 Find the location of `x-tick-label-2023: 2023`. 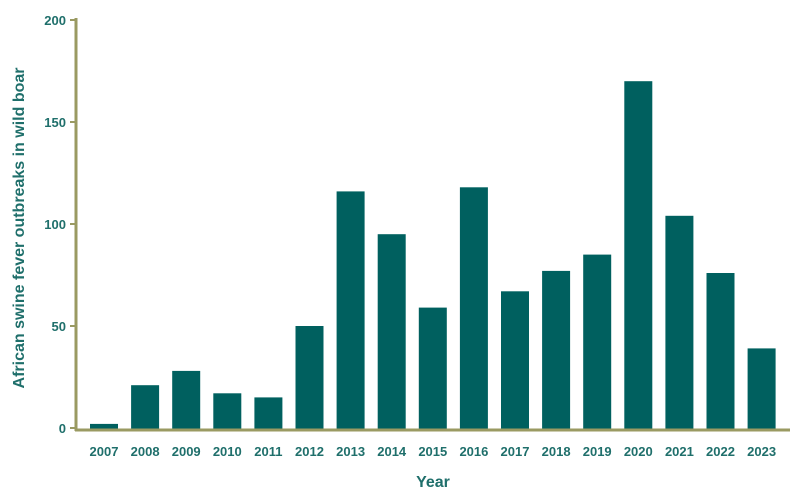

x-tick-label-2023: 2023 is located at coordinates (761, 451).